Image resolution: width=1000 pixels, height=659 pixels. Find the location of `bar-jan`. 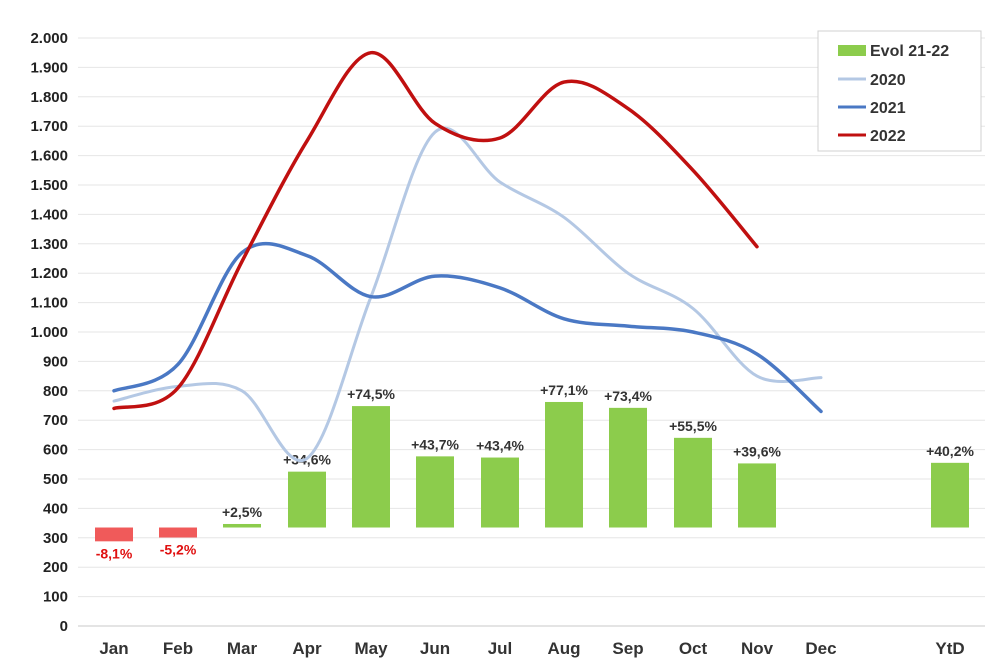

bar-jan is located at coordinates (114, 534).